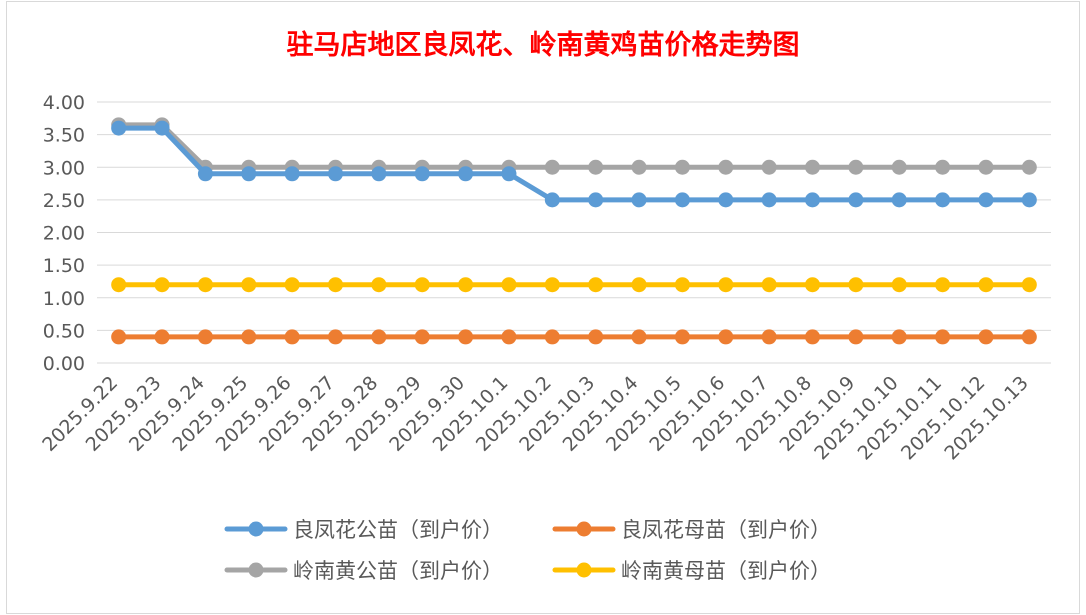 This screenshot has width=1086, height=615. Describe the element at coordinates (64, 364) in the screenshot. I see `y-tick-label: 0.00` at that location.